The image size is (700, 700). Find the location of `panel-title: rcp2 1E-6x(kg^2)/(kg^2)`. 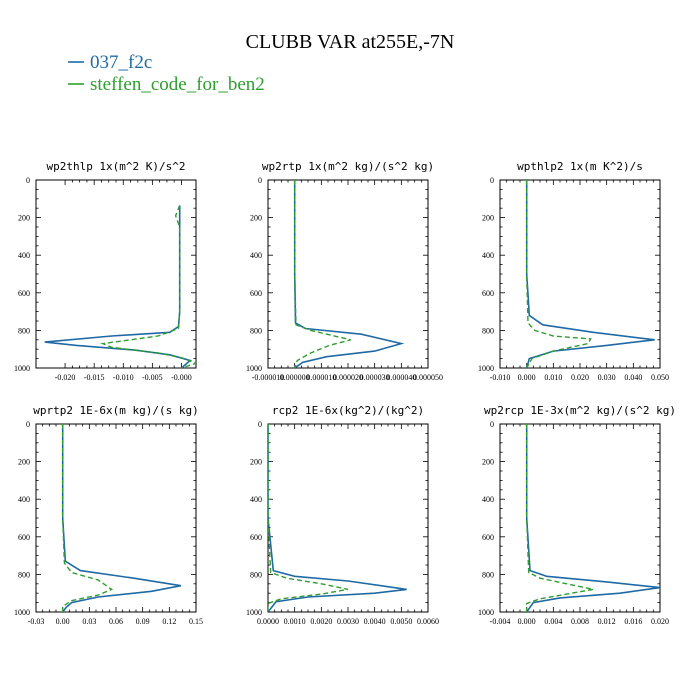

panel-title: rcp2 1E-6x(kg^2)/(kg^2) is located at coordinates (348, 410).